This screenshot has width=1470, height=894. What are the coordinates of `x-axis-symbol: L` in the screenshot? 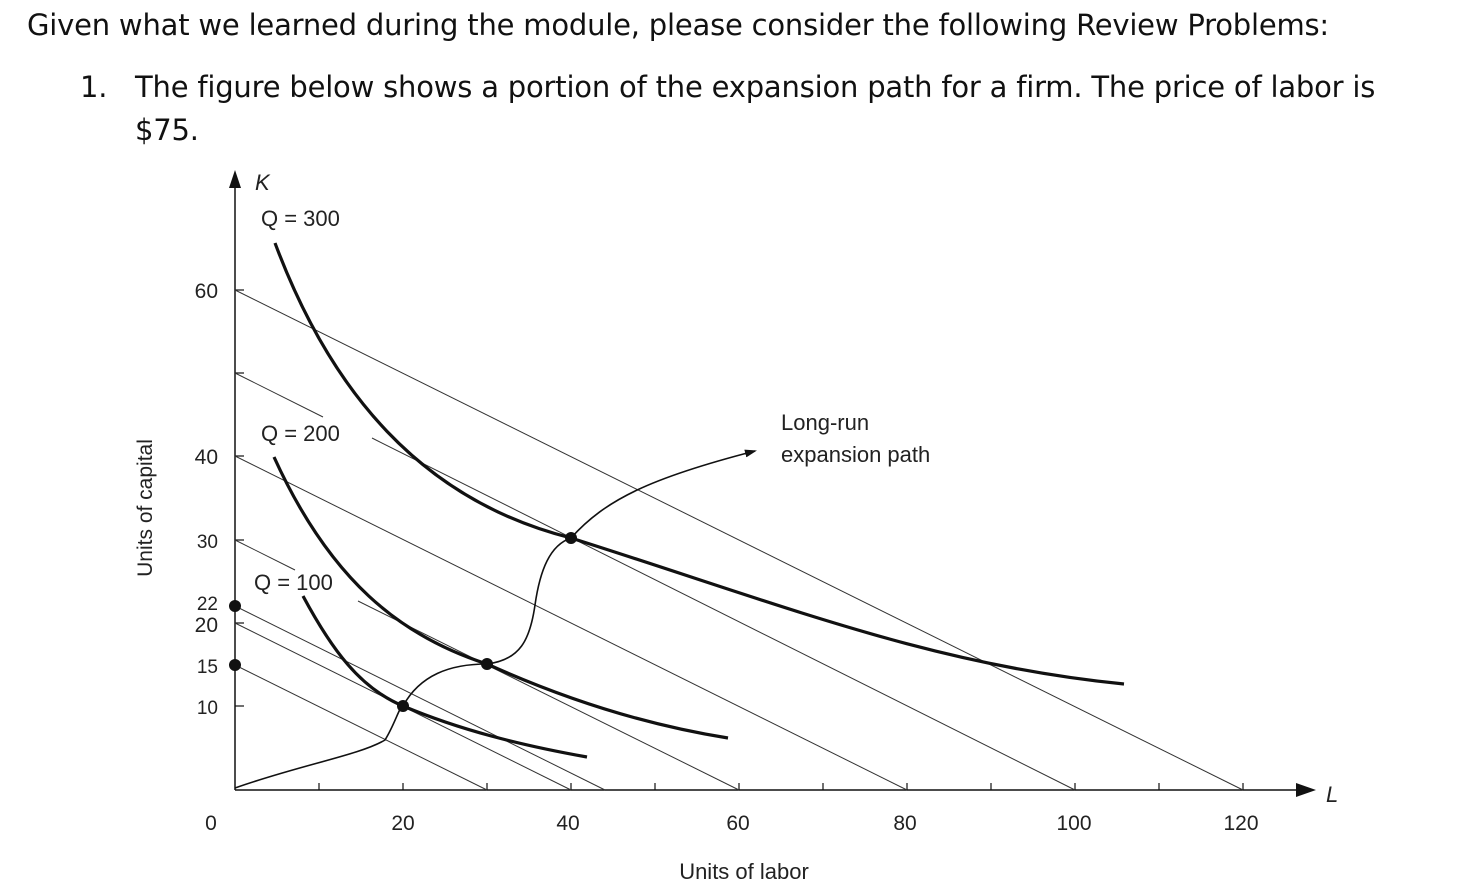 It's located at (1332, 794).